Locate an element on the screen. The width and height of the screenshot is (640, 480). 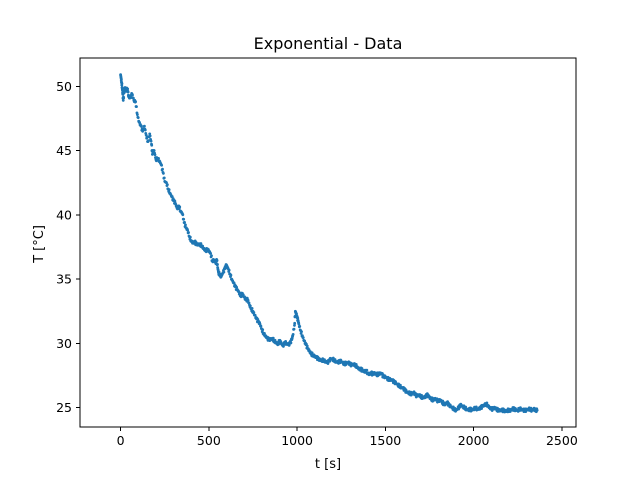
y-tick-label: 30 is located at coordinates (64, 343).